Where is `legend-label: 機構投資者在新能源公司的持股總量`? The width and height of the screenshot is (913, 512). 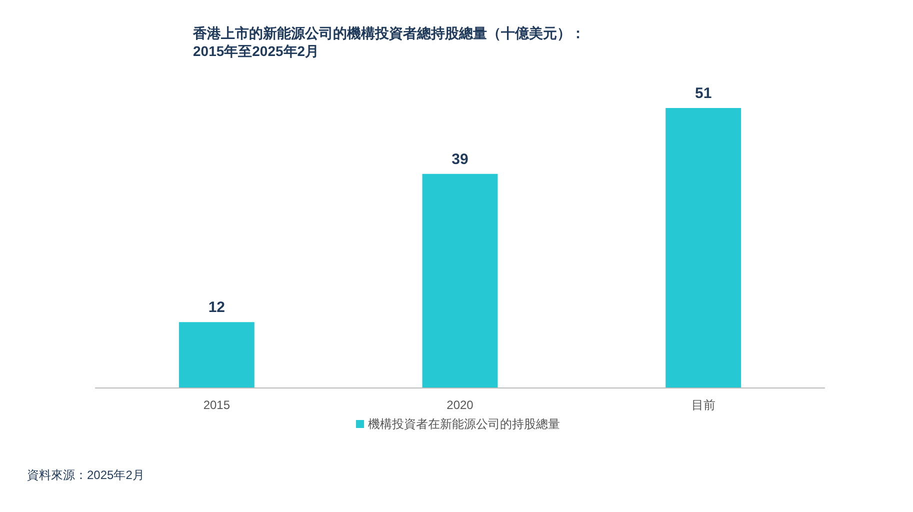
legend-label: 機構投資者在新能源公司的持股總量 is located at coordinates (464, 424).